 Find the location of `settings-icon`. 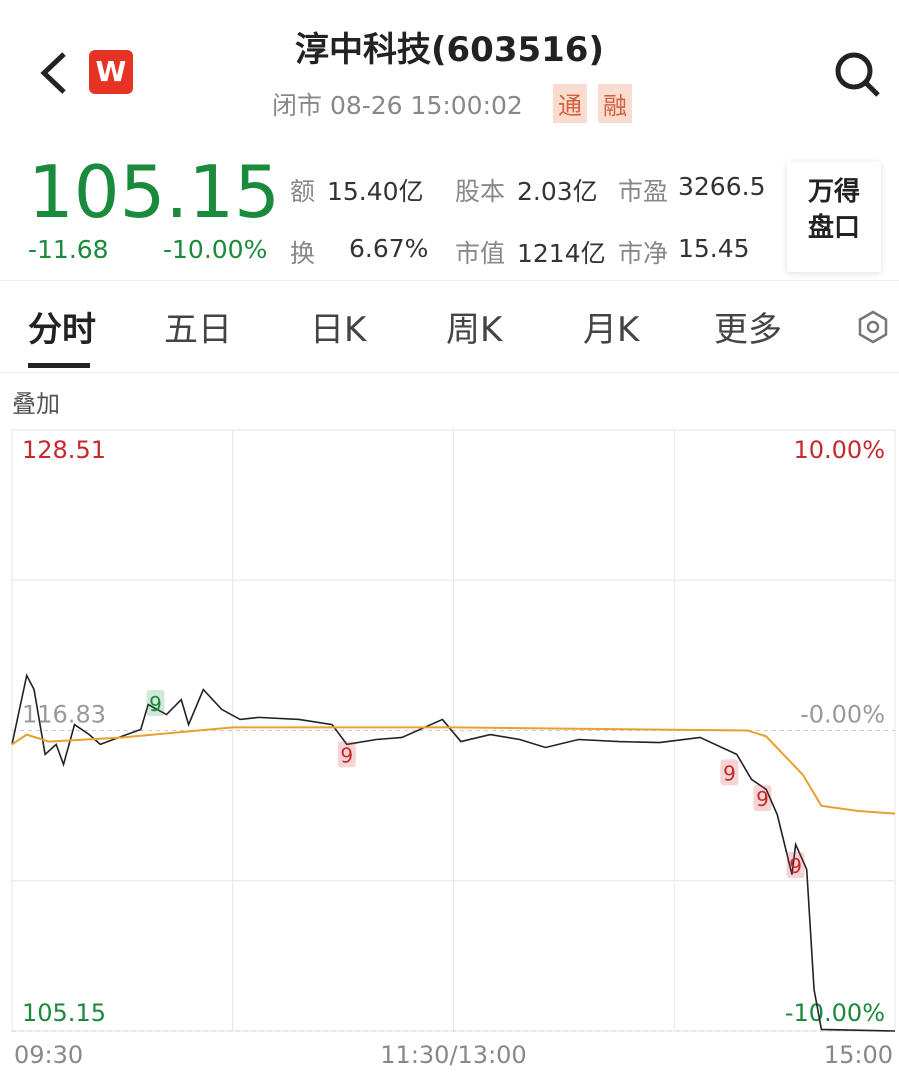

settings-icon is located at coordinates (873, 327).